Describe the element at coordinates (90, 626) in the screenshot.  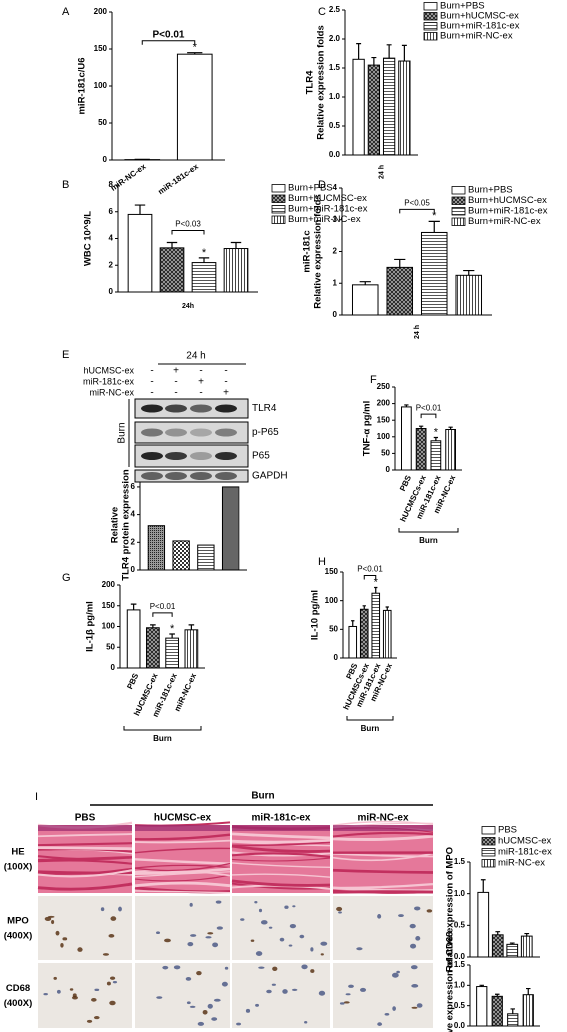
I see `y-axis-label: IL-1β pg/ml` at that location.